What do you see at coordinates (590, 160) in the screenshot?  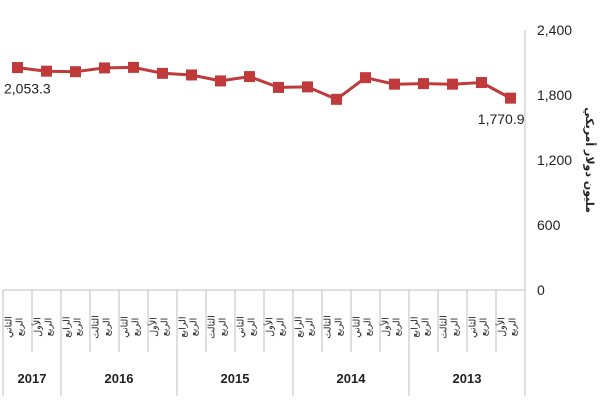 I see `y-axis-title: مليون دولار أمريكي` at bounding box center [590, 160].